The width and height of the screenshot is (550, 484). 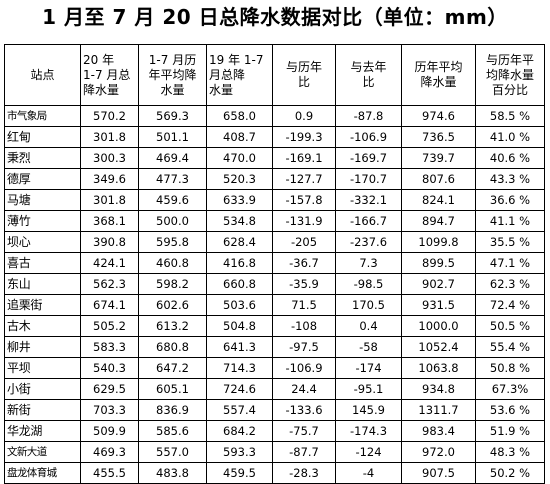 I want to click on table-row: 薄竹 368.1 500.0 534.8 -131.9 -166.7 894.7 41.1 %, so click(x=274, y=221).